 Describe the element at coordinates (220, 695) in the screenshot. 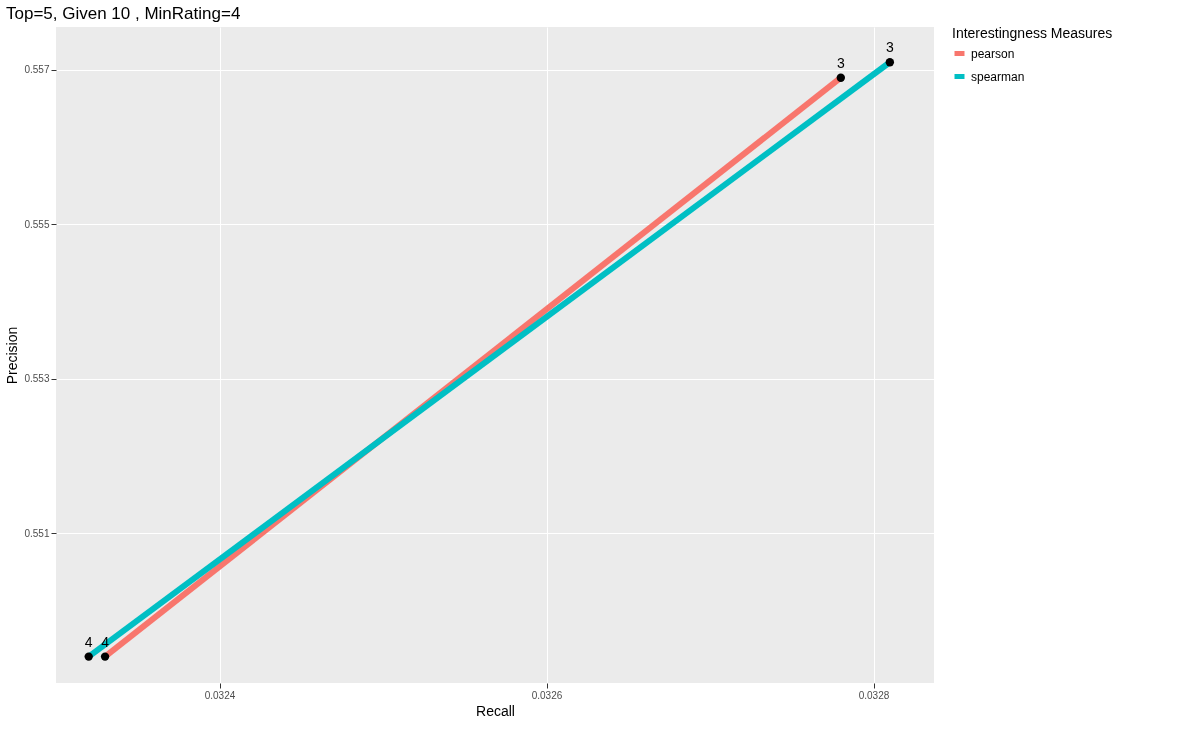

I see `x-tick-label: 0.0324` at that location.